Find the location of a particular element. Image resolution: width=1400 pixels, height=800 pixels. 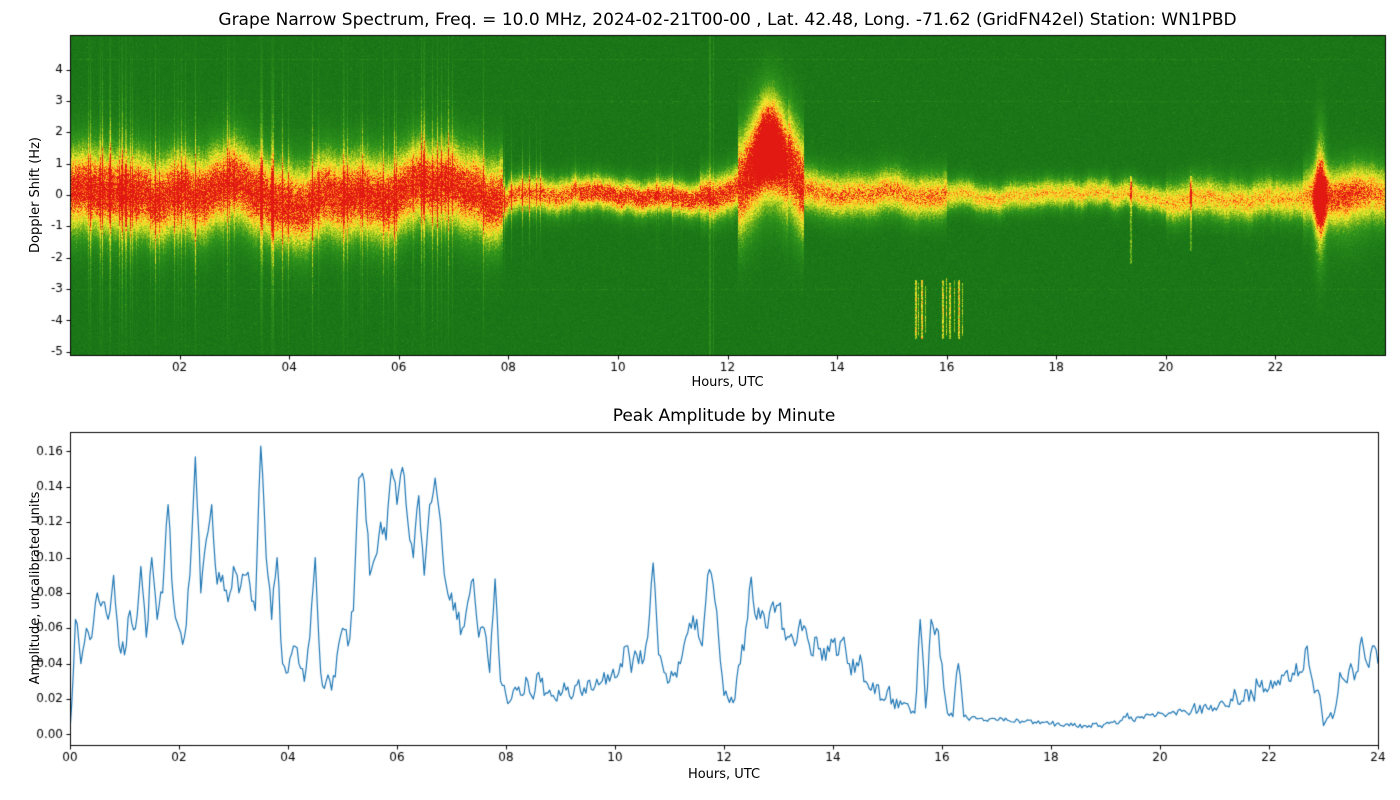

amplitude-xlabel: Hours, UTC is located at coordinates (724, 774).